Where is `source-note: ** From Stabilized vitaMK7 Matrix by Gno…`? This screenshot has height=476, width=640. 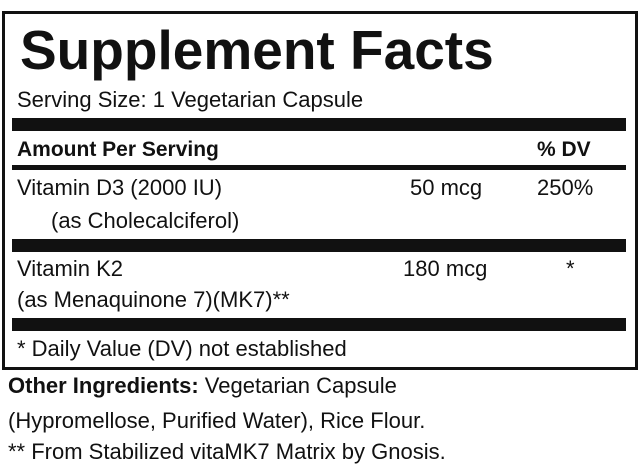 source-note: ** From Stabilized vitaMK7 Matrix by Gno… is located at coordinates (227, 451).